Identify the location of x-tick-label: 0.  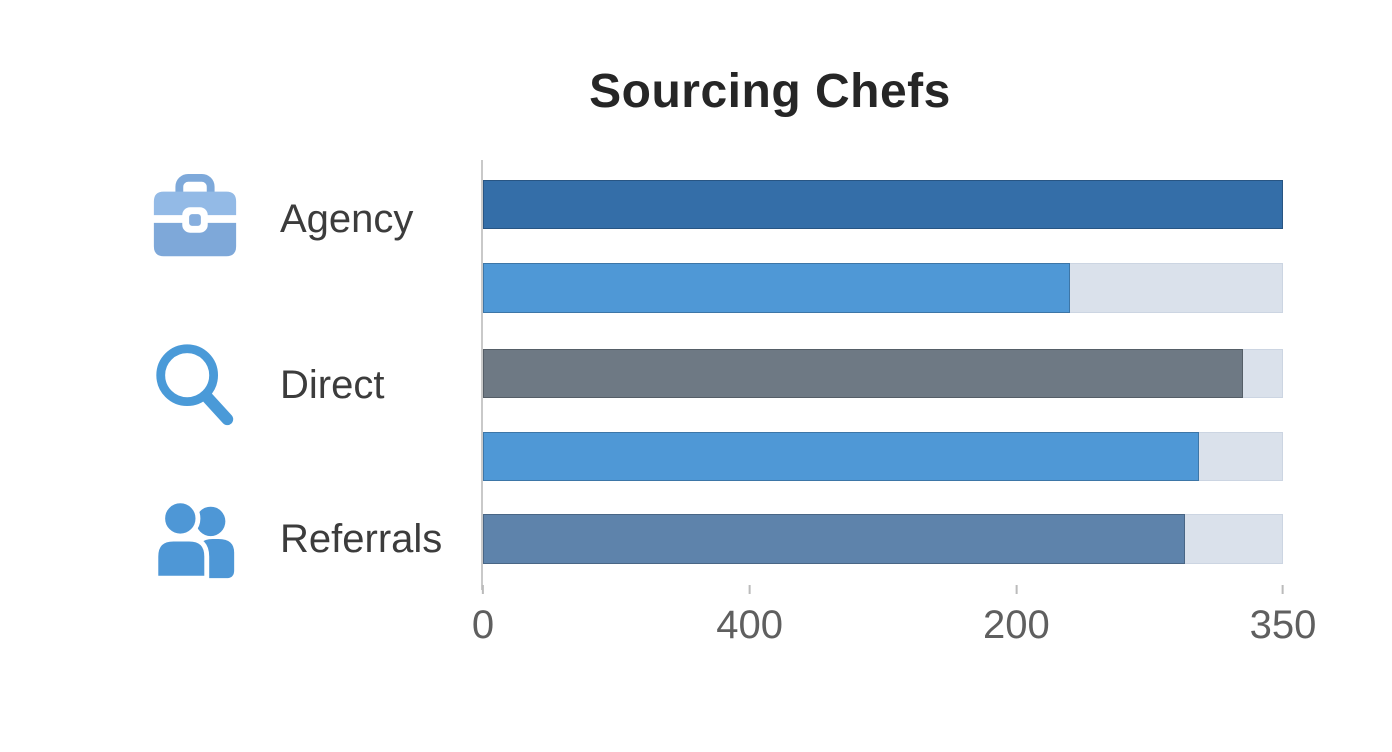
(483, 625).